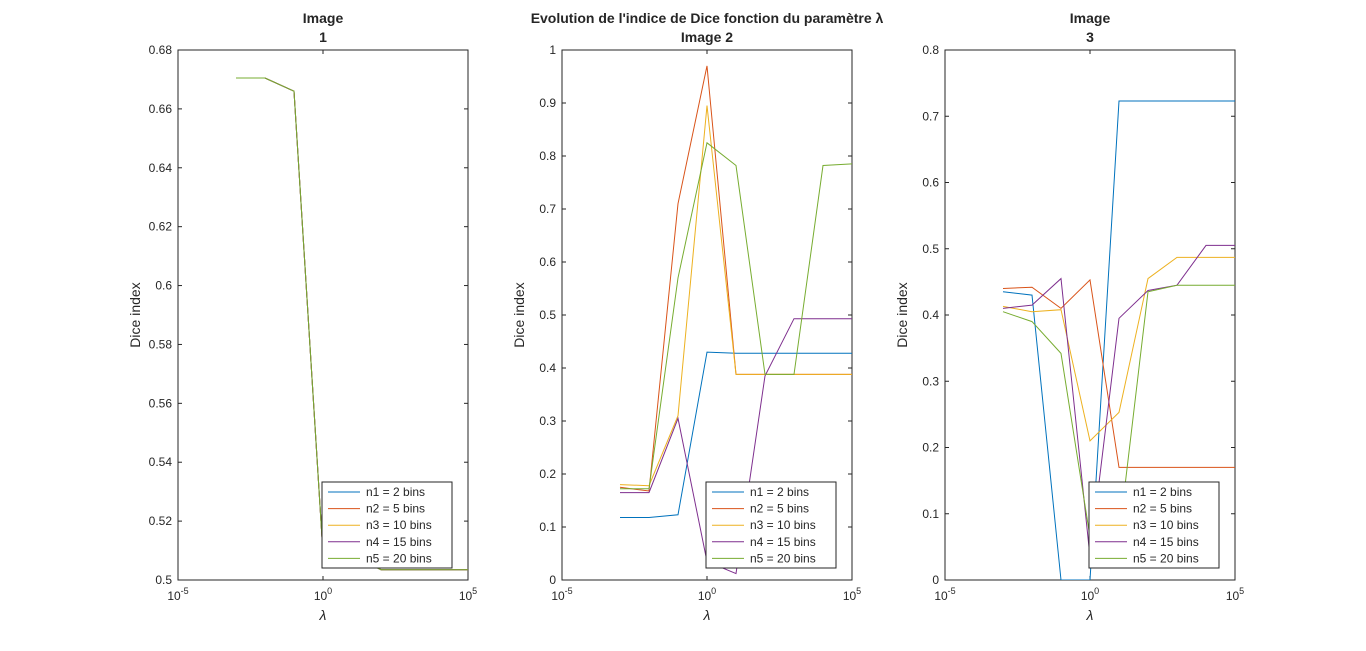 Image resolution: width=1366 pixels, height=651 pixels. What do you see at coordinates (161, 227) in the screenshot?
I see `y-tick-label: 0.62` at bounding box center [161, 227].